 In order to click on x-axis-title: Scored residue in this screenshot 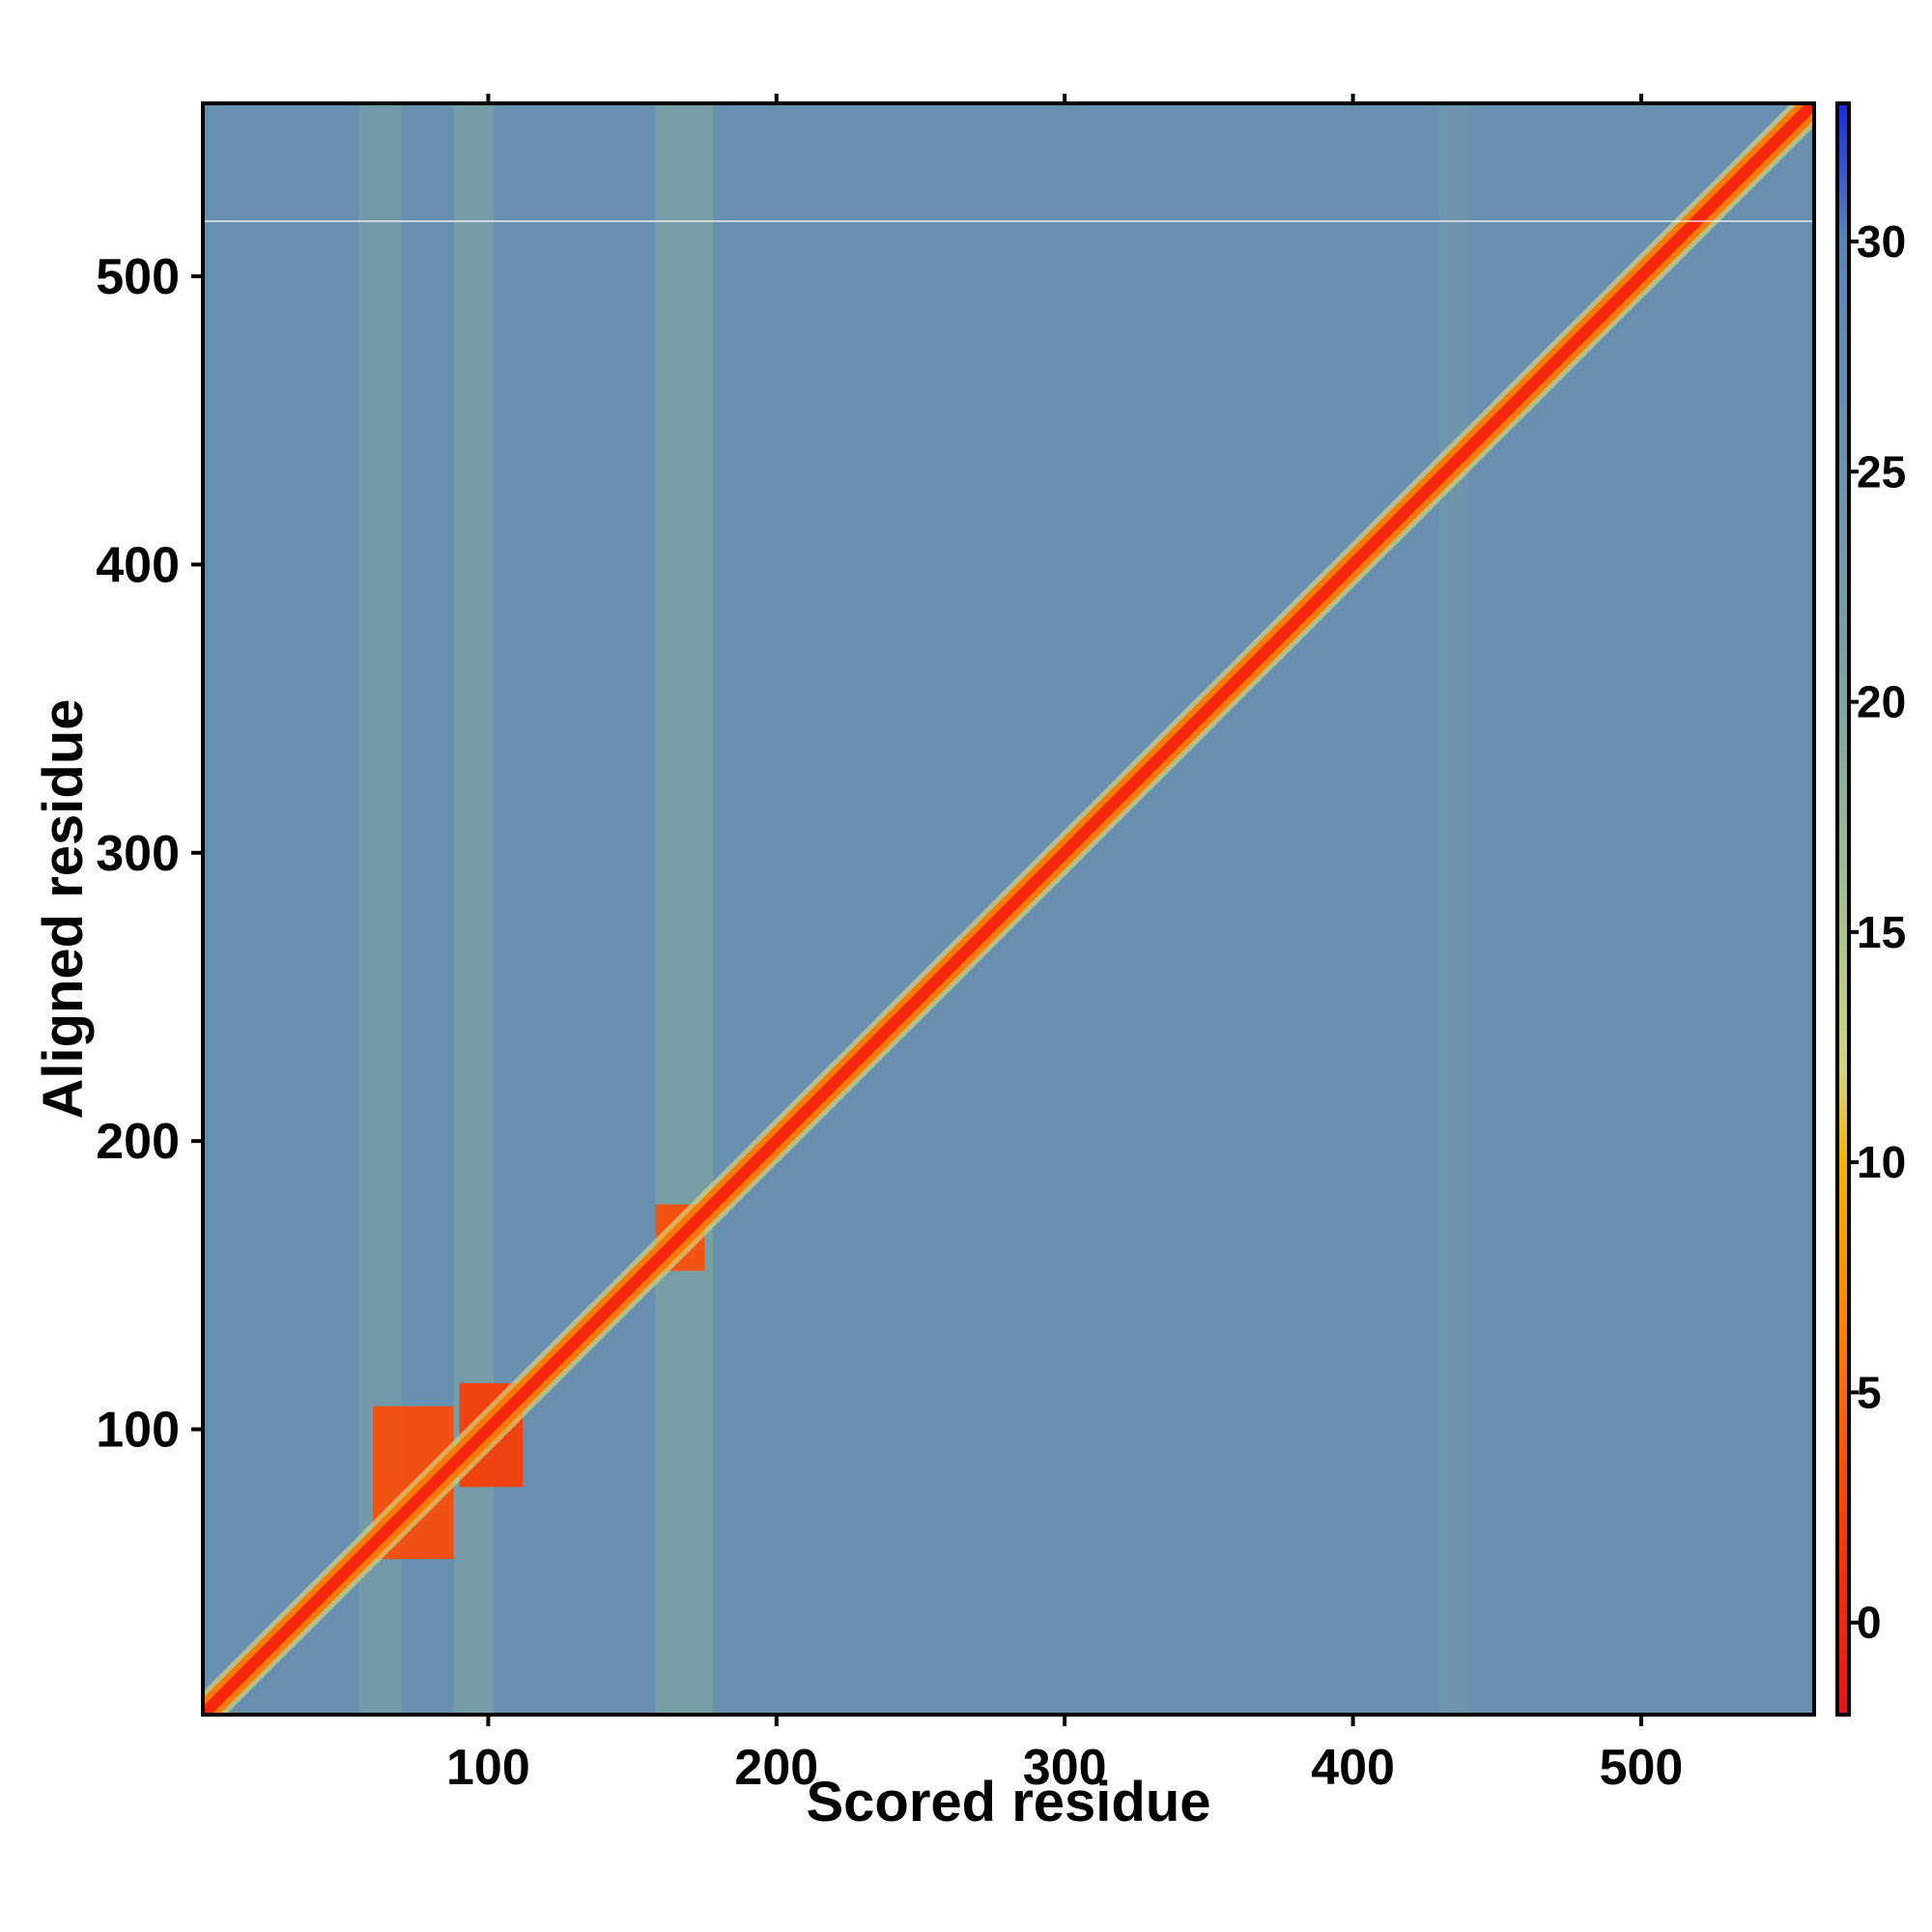, I will do `click(1008, 1802)`.